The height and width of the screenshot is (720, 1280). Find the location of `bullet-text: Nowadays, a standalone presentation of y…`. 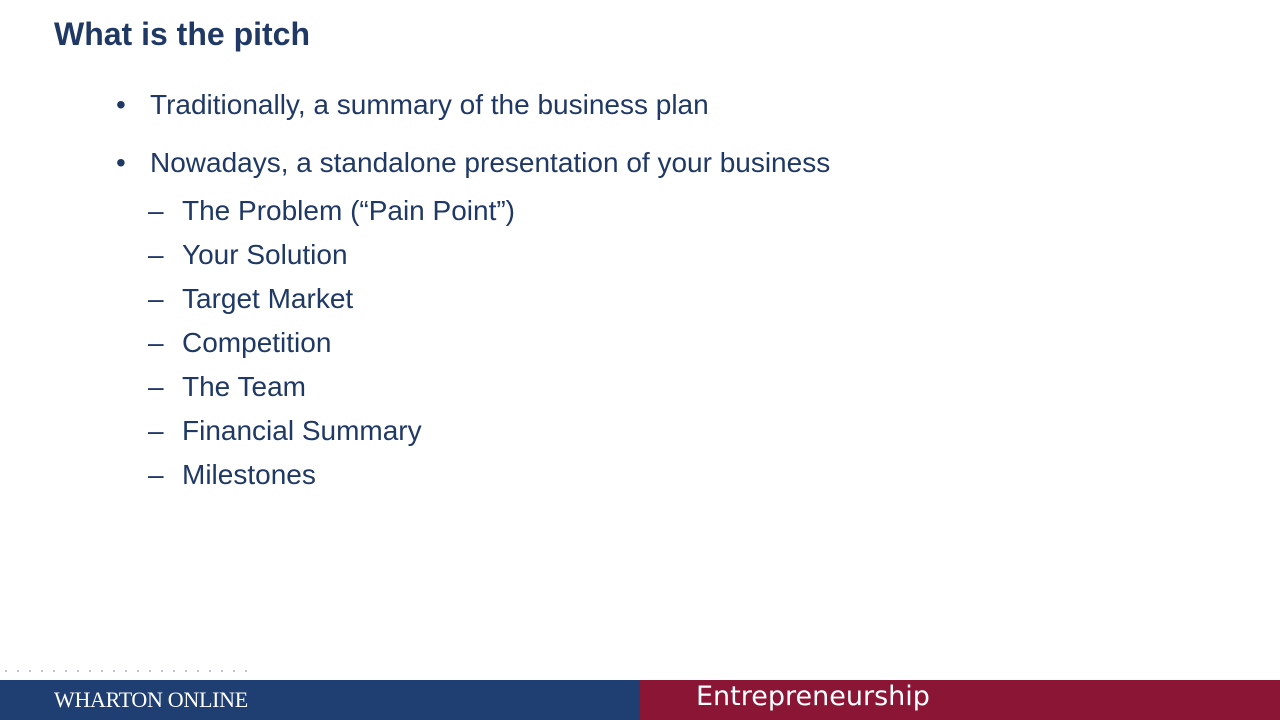

bullet-text: Nowadays, a standalone presentation of y… is located at coordinates (490, 162).